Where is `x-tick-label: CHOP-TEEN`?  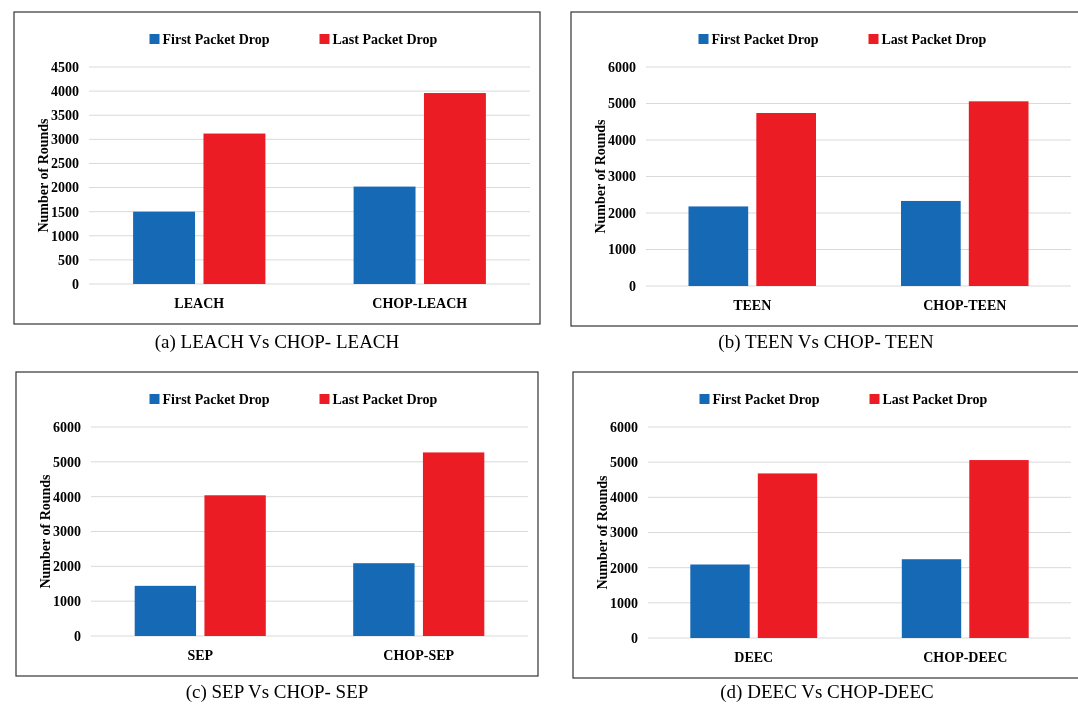 x-tick-label: CHOP-TEEN is located at coordinates (965, 305).